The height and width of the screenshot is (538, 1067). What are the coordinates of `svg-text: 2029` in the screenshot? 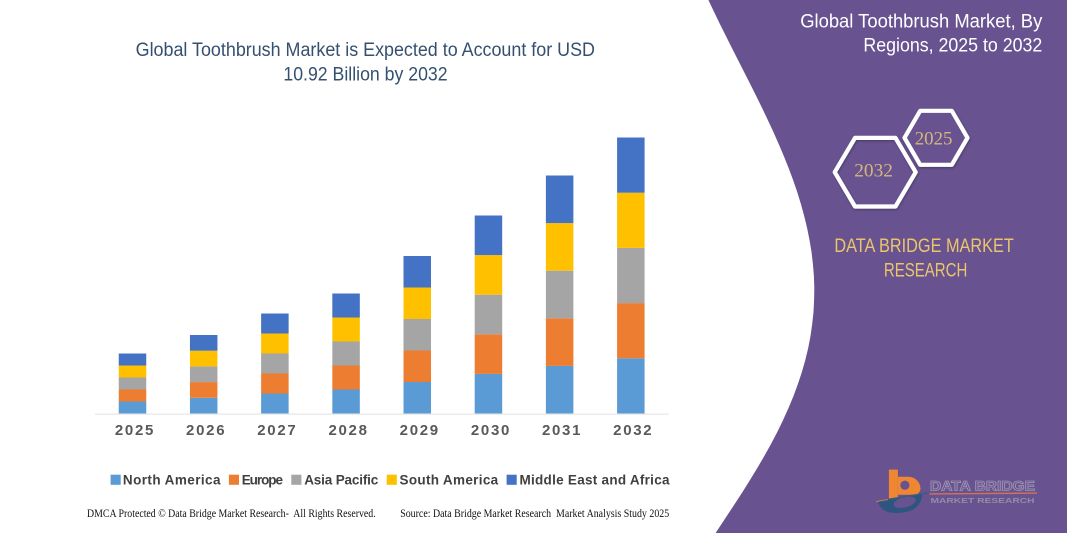 It's located at (419, 430).